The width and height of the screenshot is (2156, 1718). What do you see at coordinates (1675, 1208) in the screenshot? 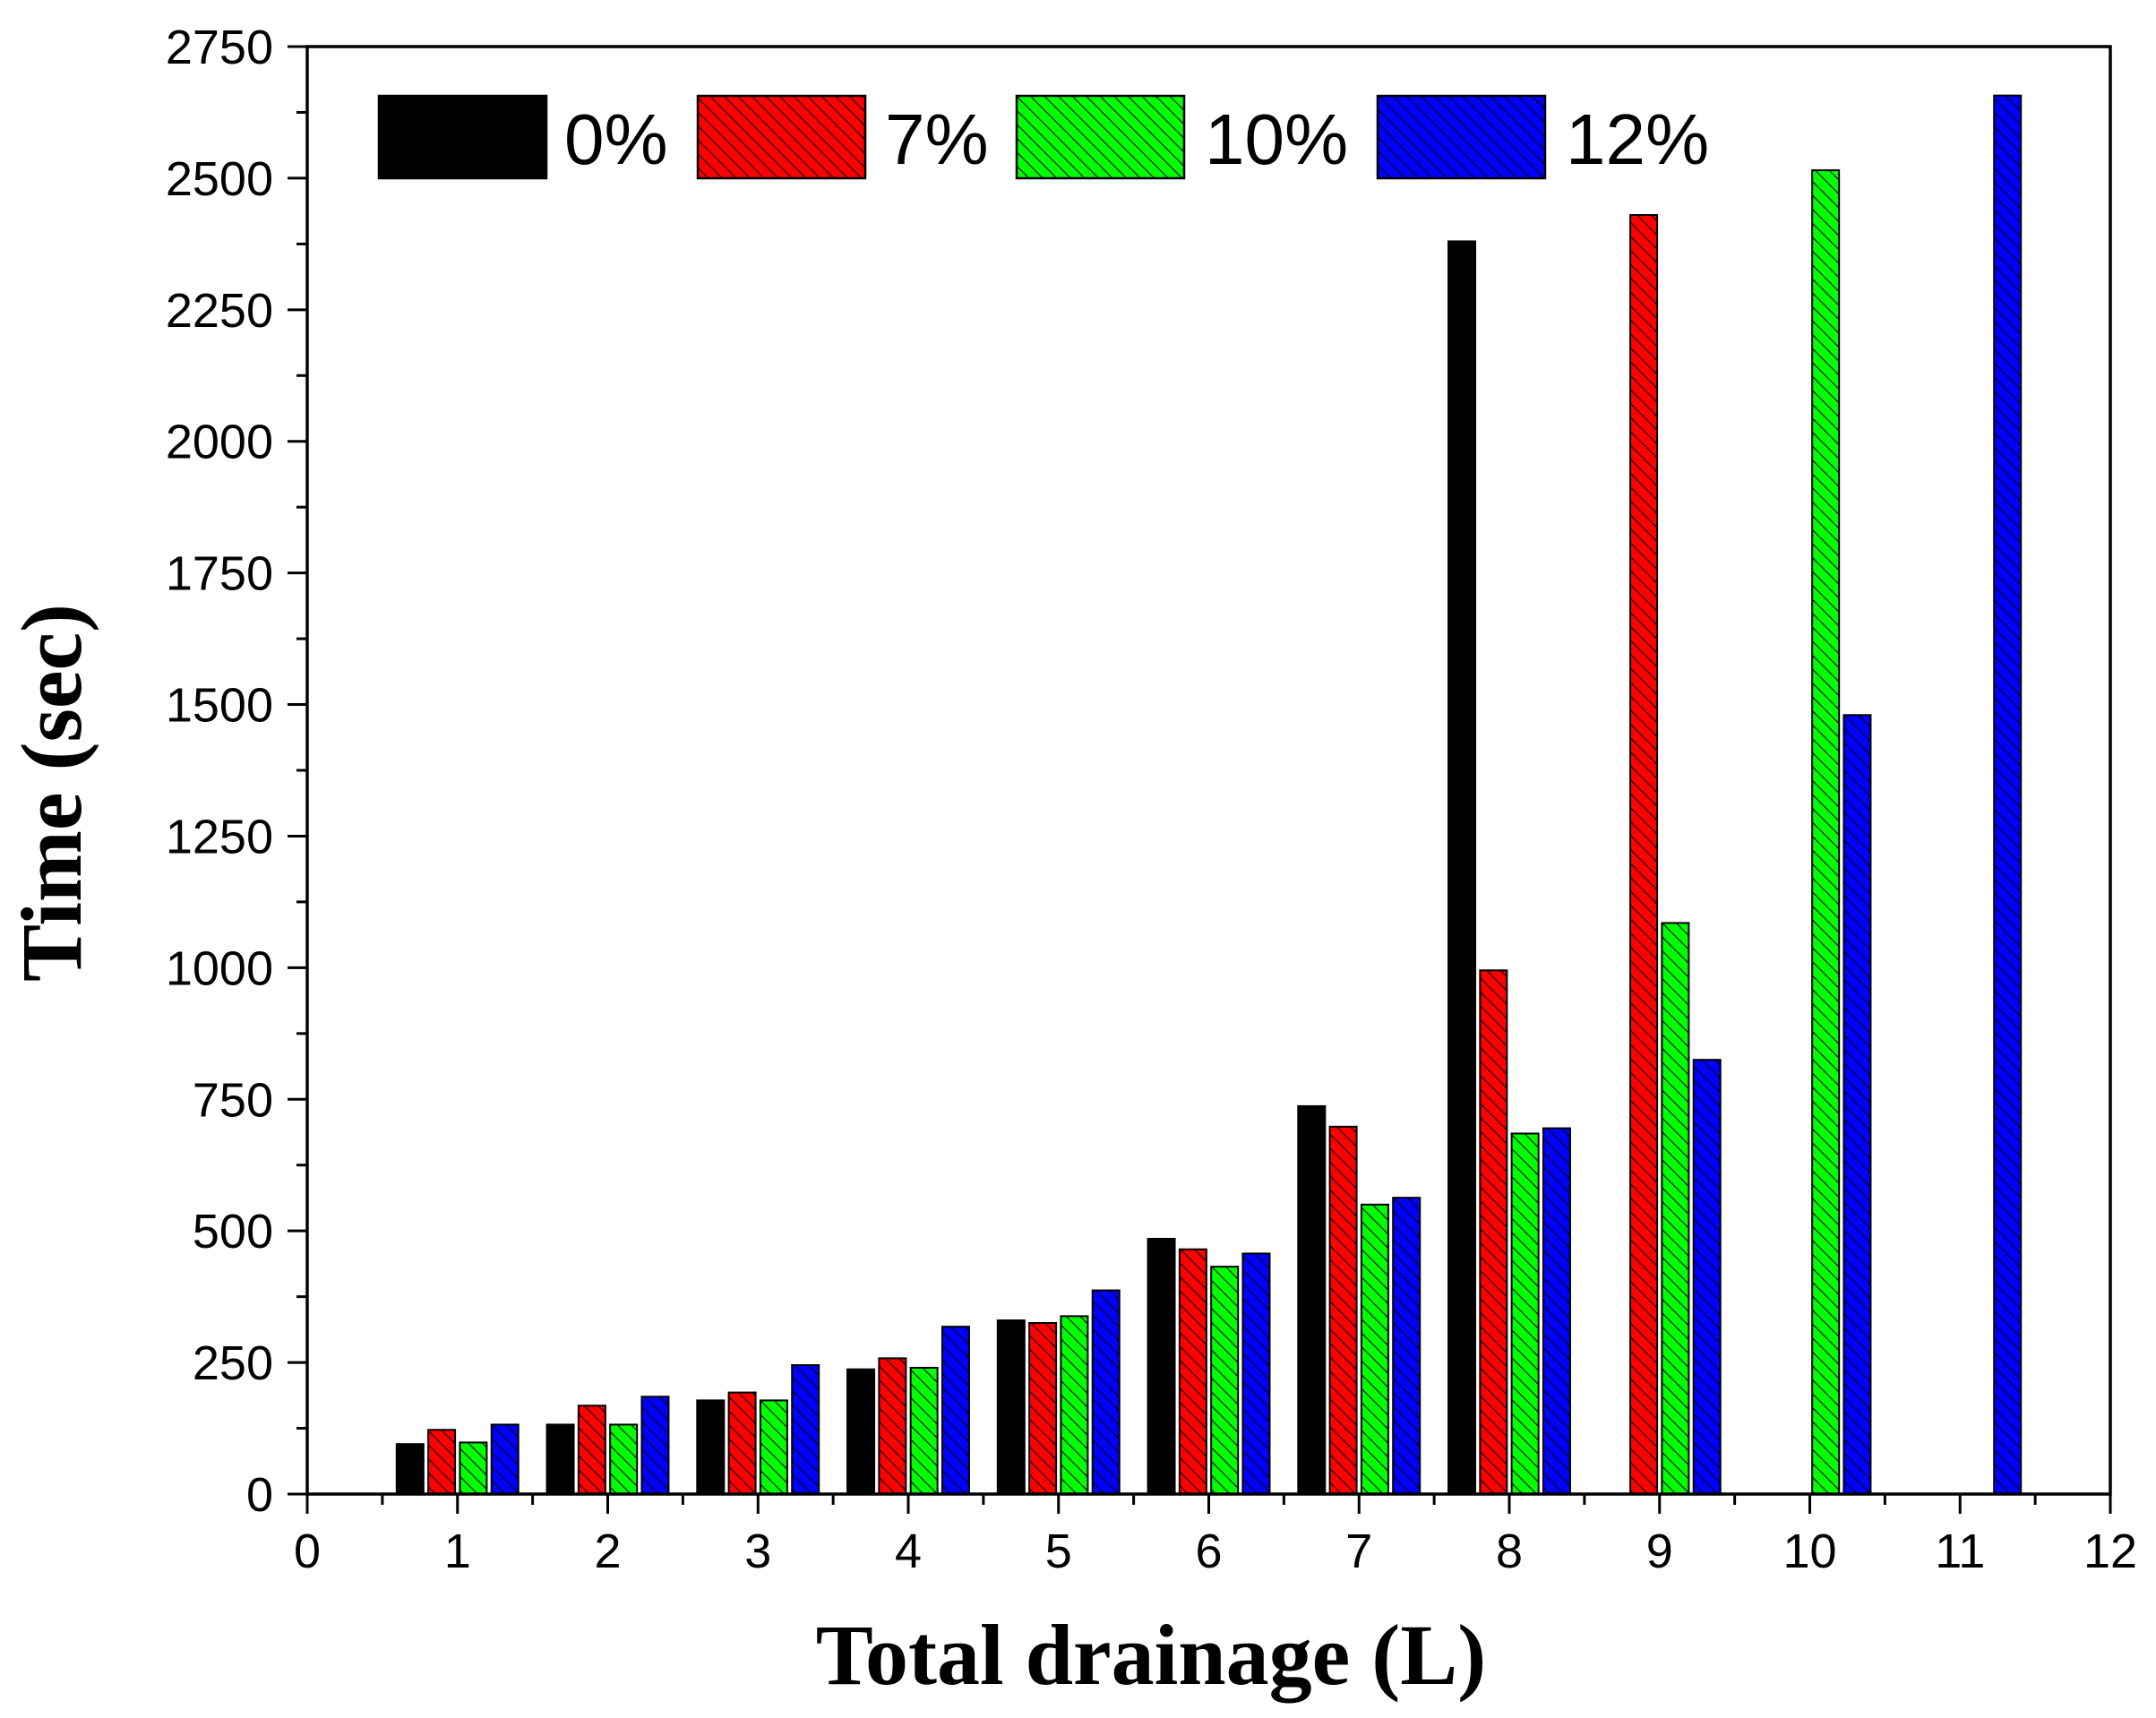
I see `bar-10pct-x9` at bounding box center [1675, 1208].